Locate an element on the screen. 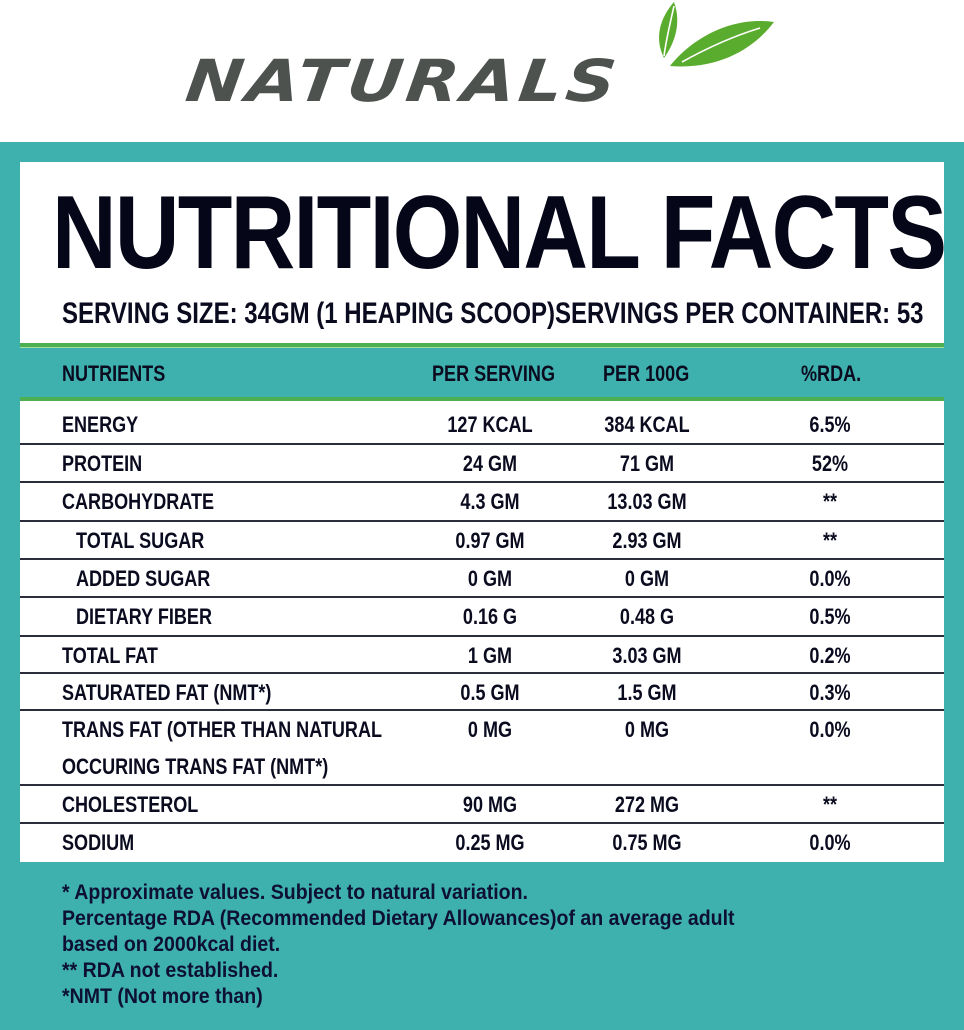  per-serving-value: 0 MG is located at coordinates (490, 729).